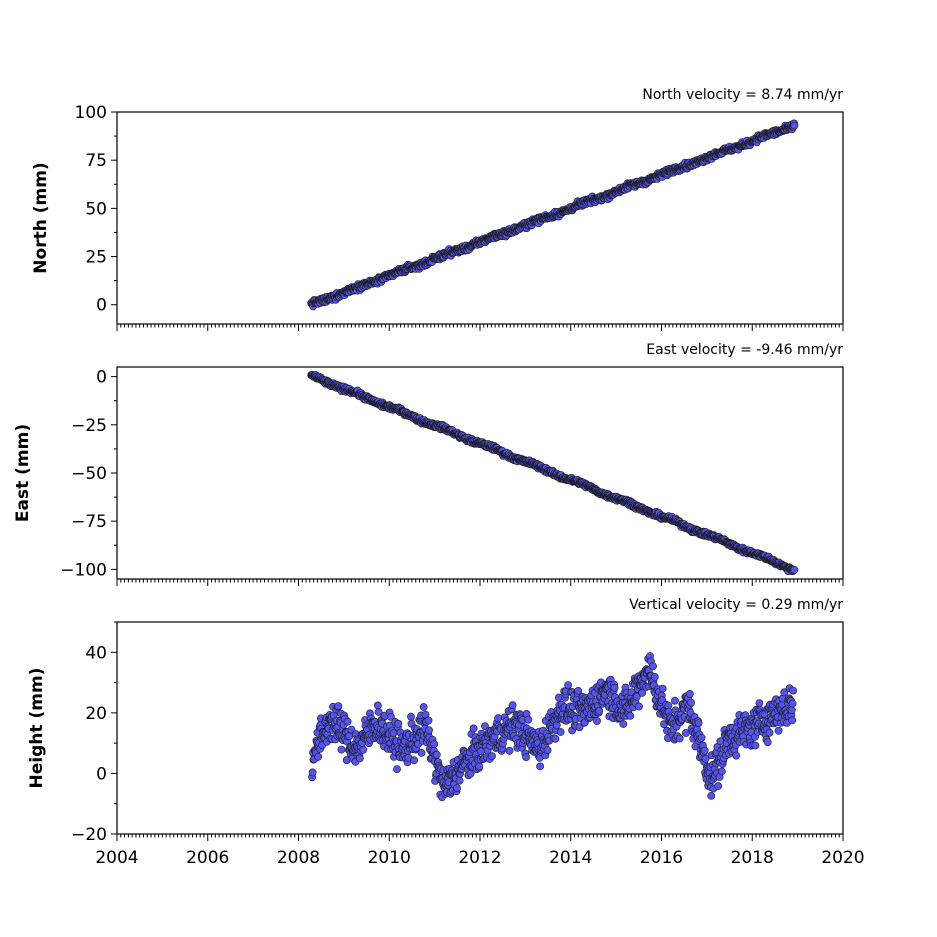 Image resolution: width=937 pixels, height=937 pixels. I want to click on north-velocity-label: North velocity = 8.74 mm/yr, so click(742, 95).